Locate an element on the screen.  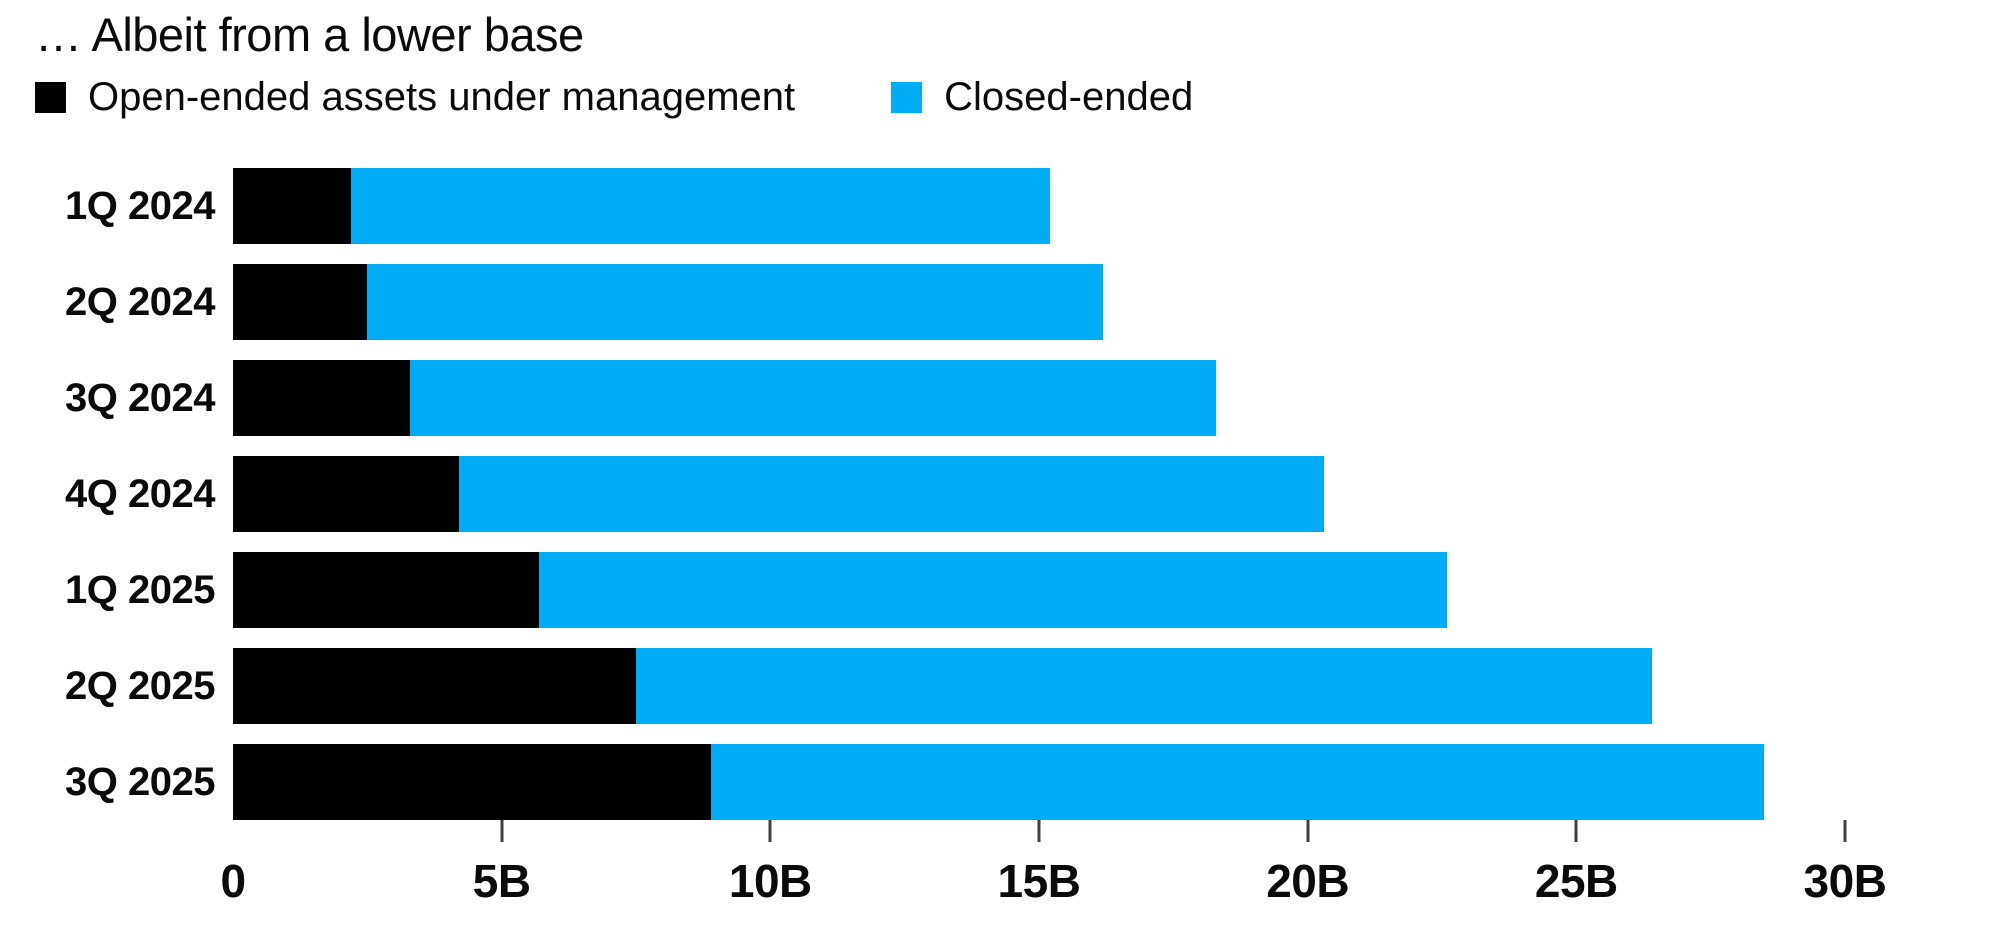
category-label: 4Q 2024 is located at coordinates (140, 493).